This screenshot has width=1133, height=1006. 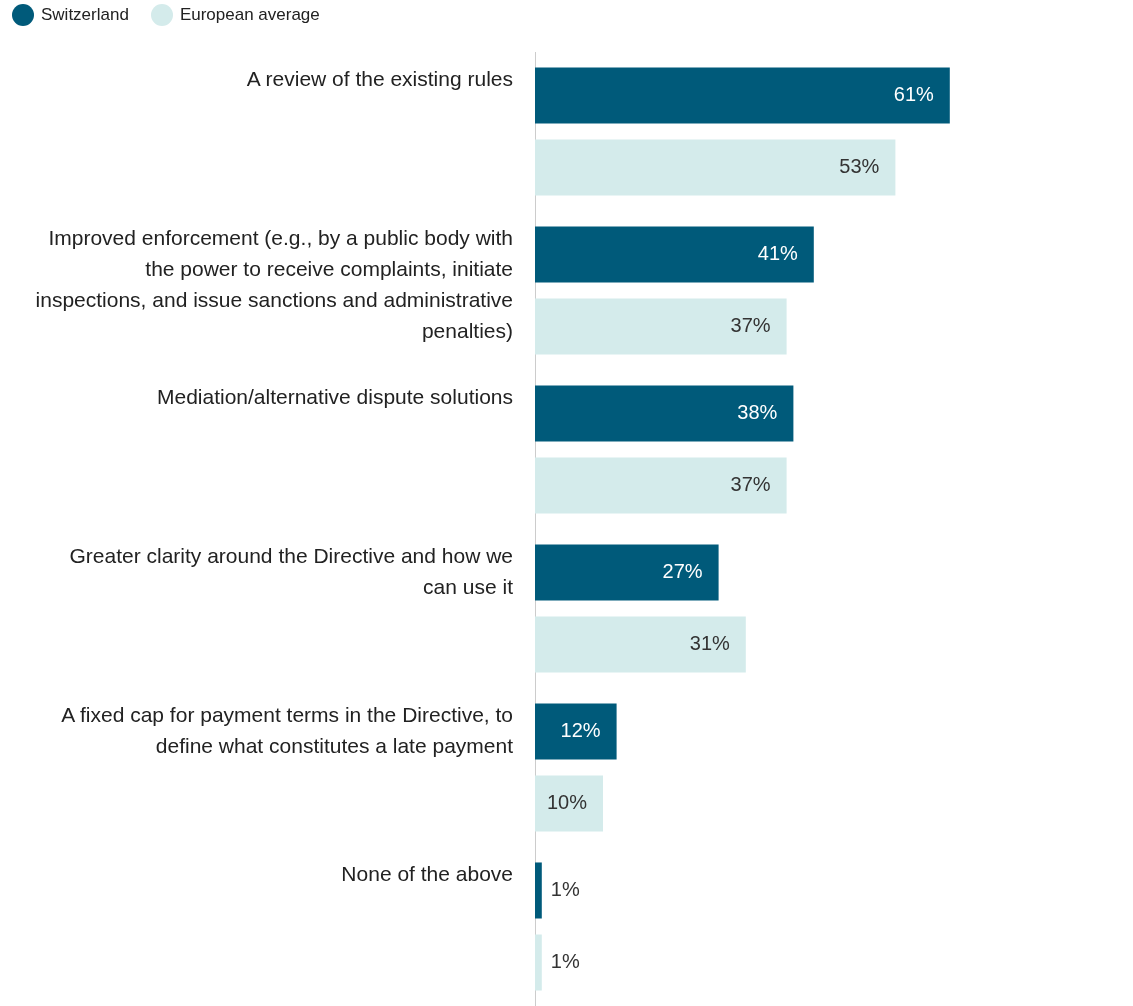 I want to click on y-tick-label: None of the above, so click(x=427, y=873).